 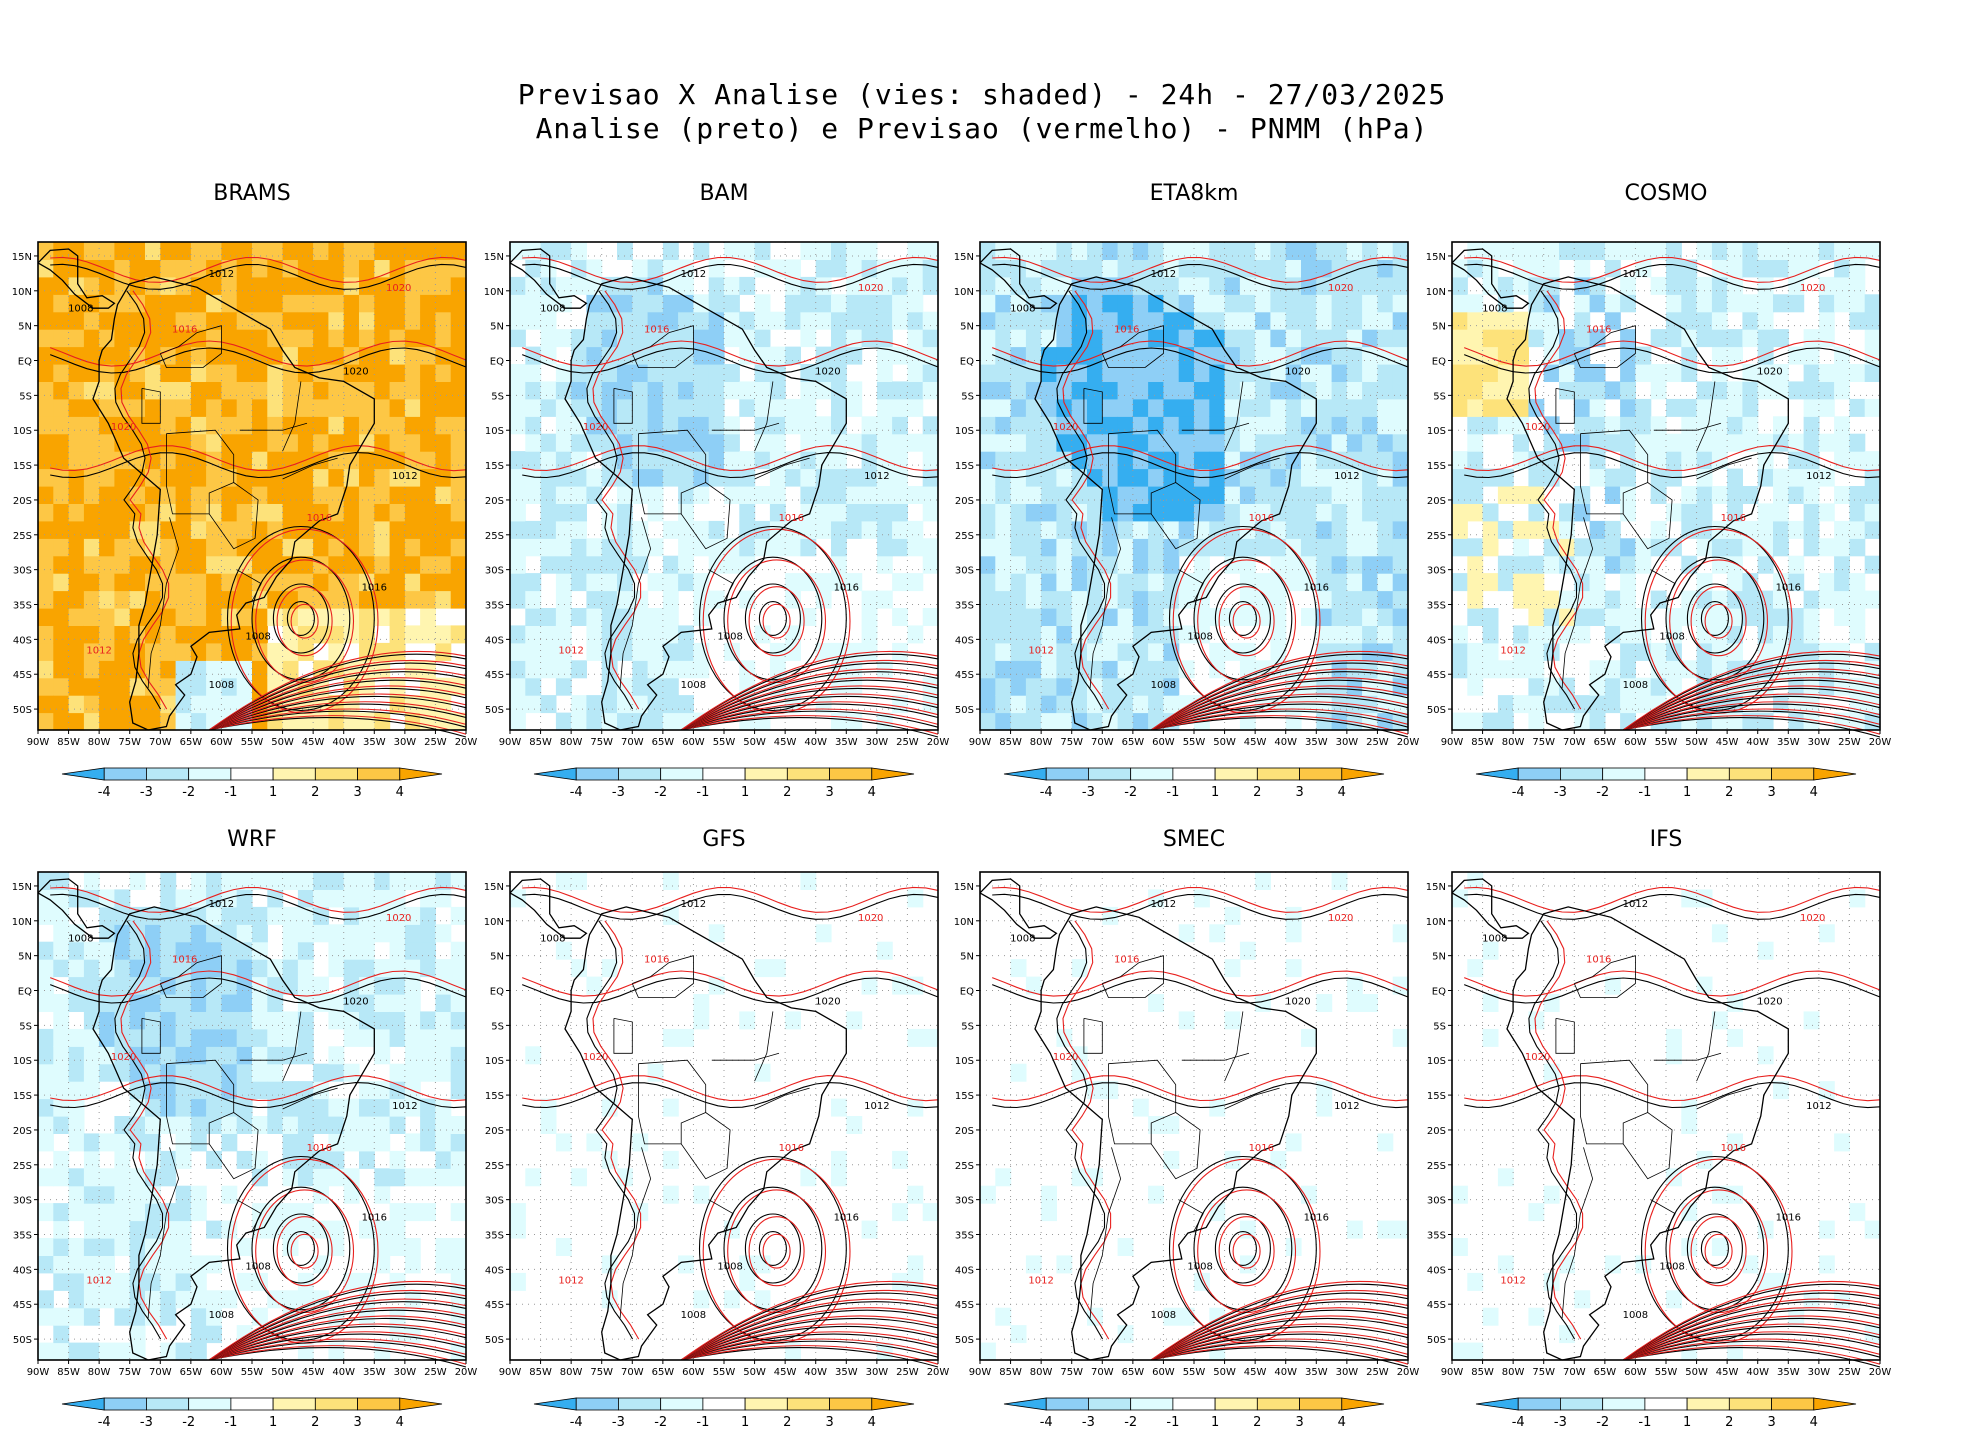 What do you see at coordinates (1696, 742) in the screenshot?
I see `x-tick-label: 50W` at bounding box center [1696, 742].